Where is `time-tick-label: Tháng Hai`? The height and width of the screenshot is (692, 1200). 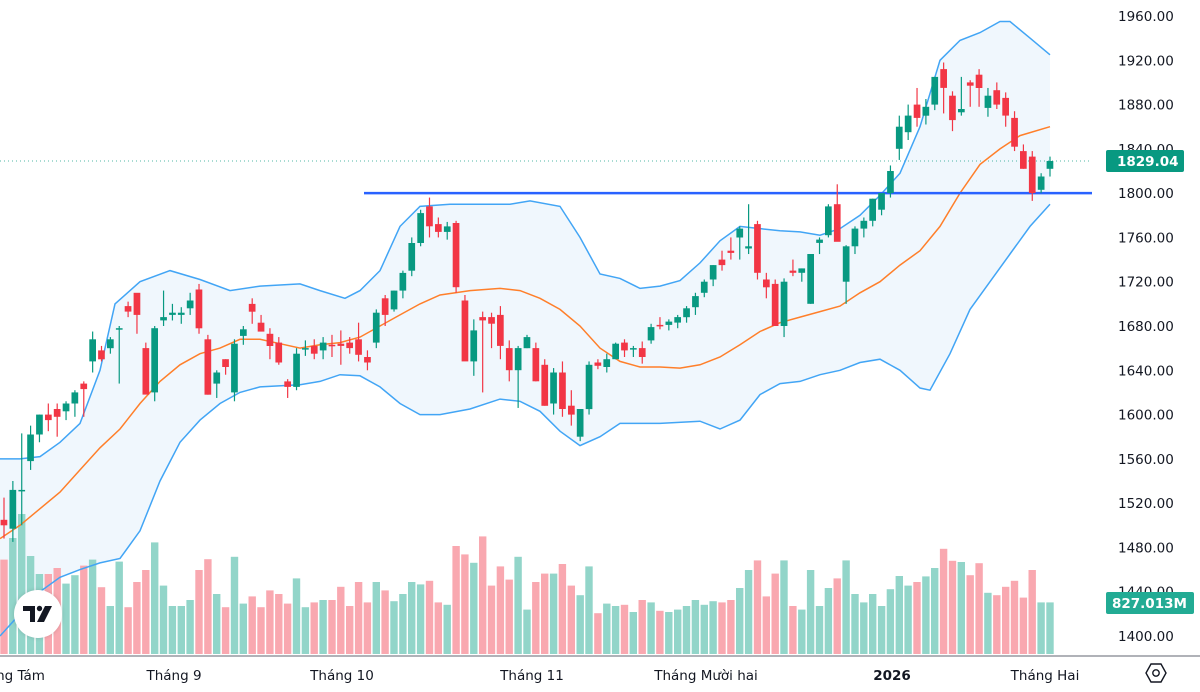 time-tick-label: Tháng Hai is located at coordinates (1045, 676).